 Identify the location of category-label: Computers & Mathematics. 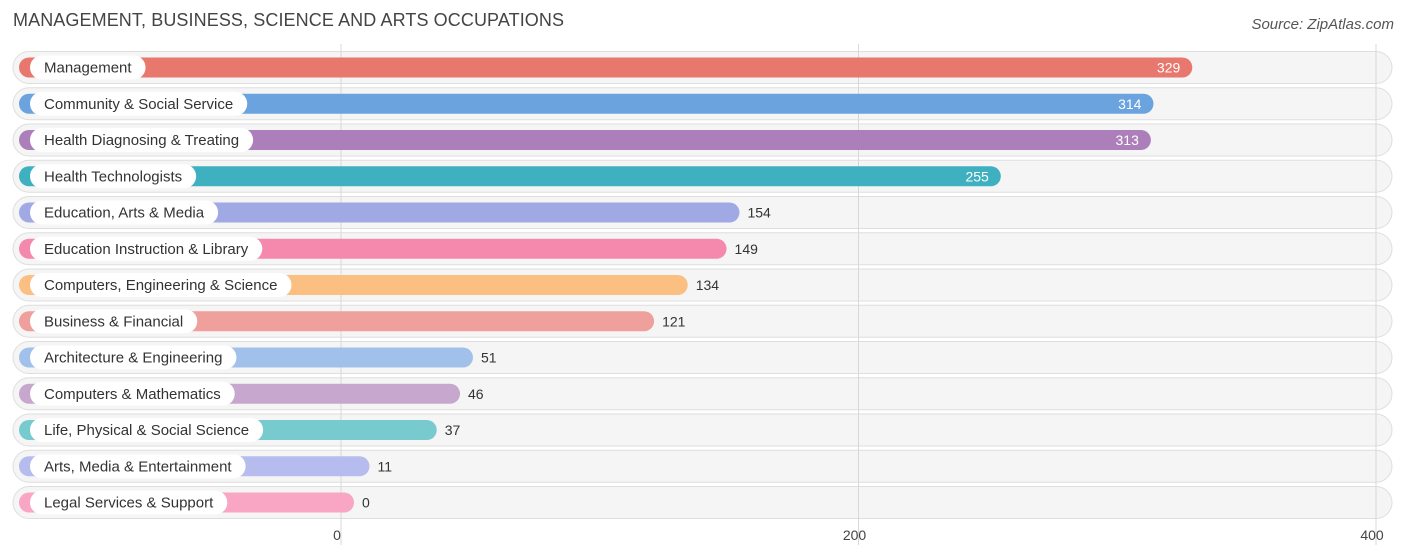
(132, 394).